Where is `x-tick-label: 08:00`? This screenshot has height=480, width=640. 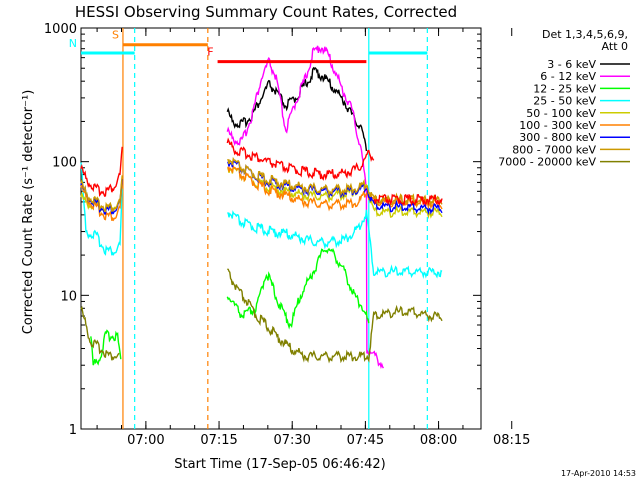 x-tick-label: 08:00 is located at coordinates (438, 440).